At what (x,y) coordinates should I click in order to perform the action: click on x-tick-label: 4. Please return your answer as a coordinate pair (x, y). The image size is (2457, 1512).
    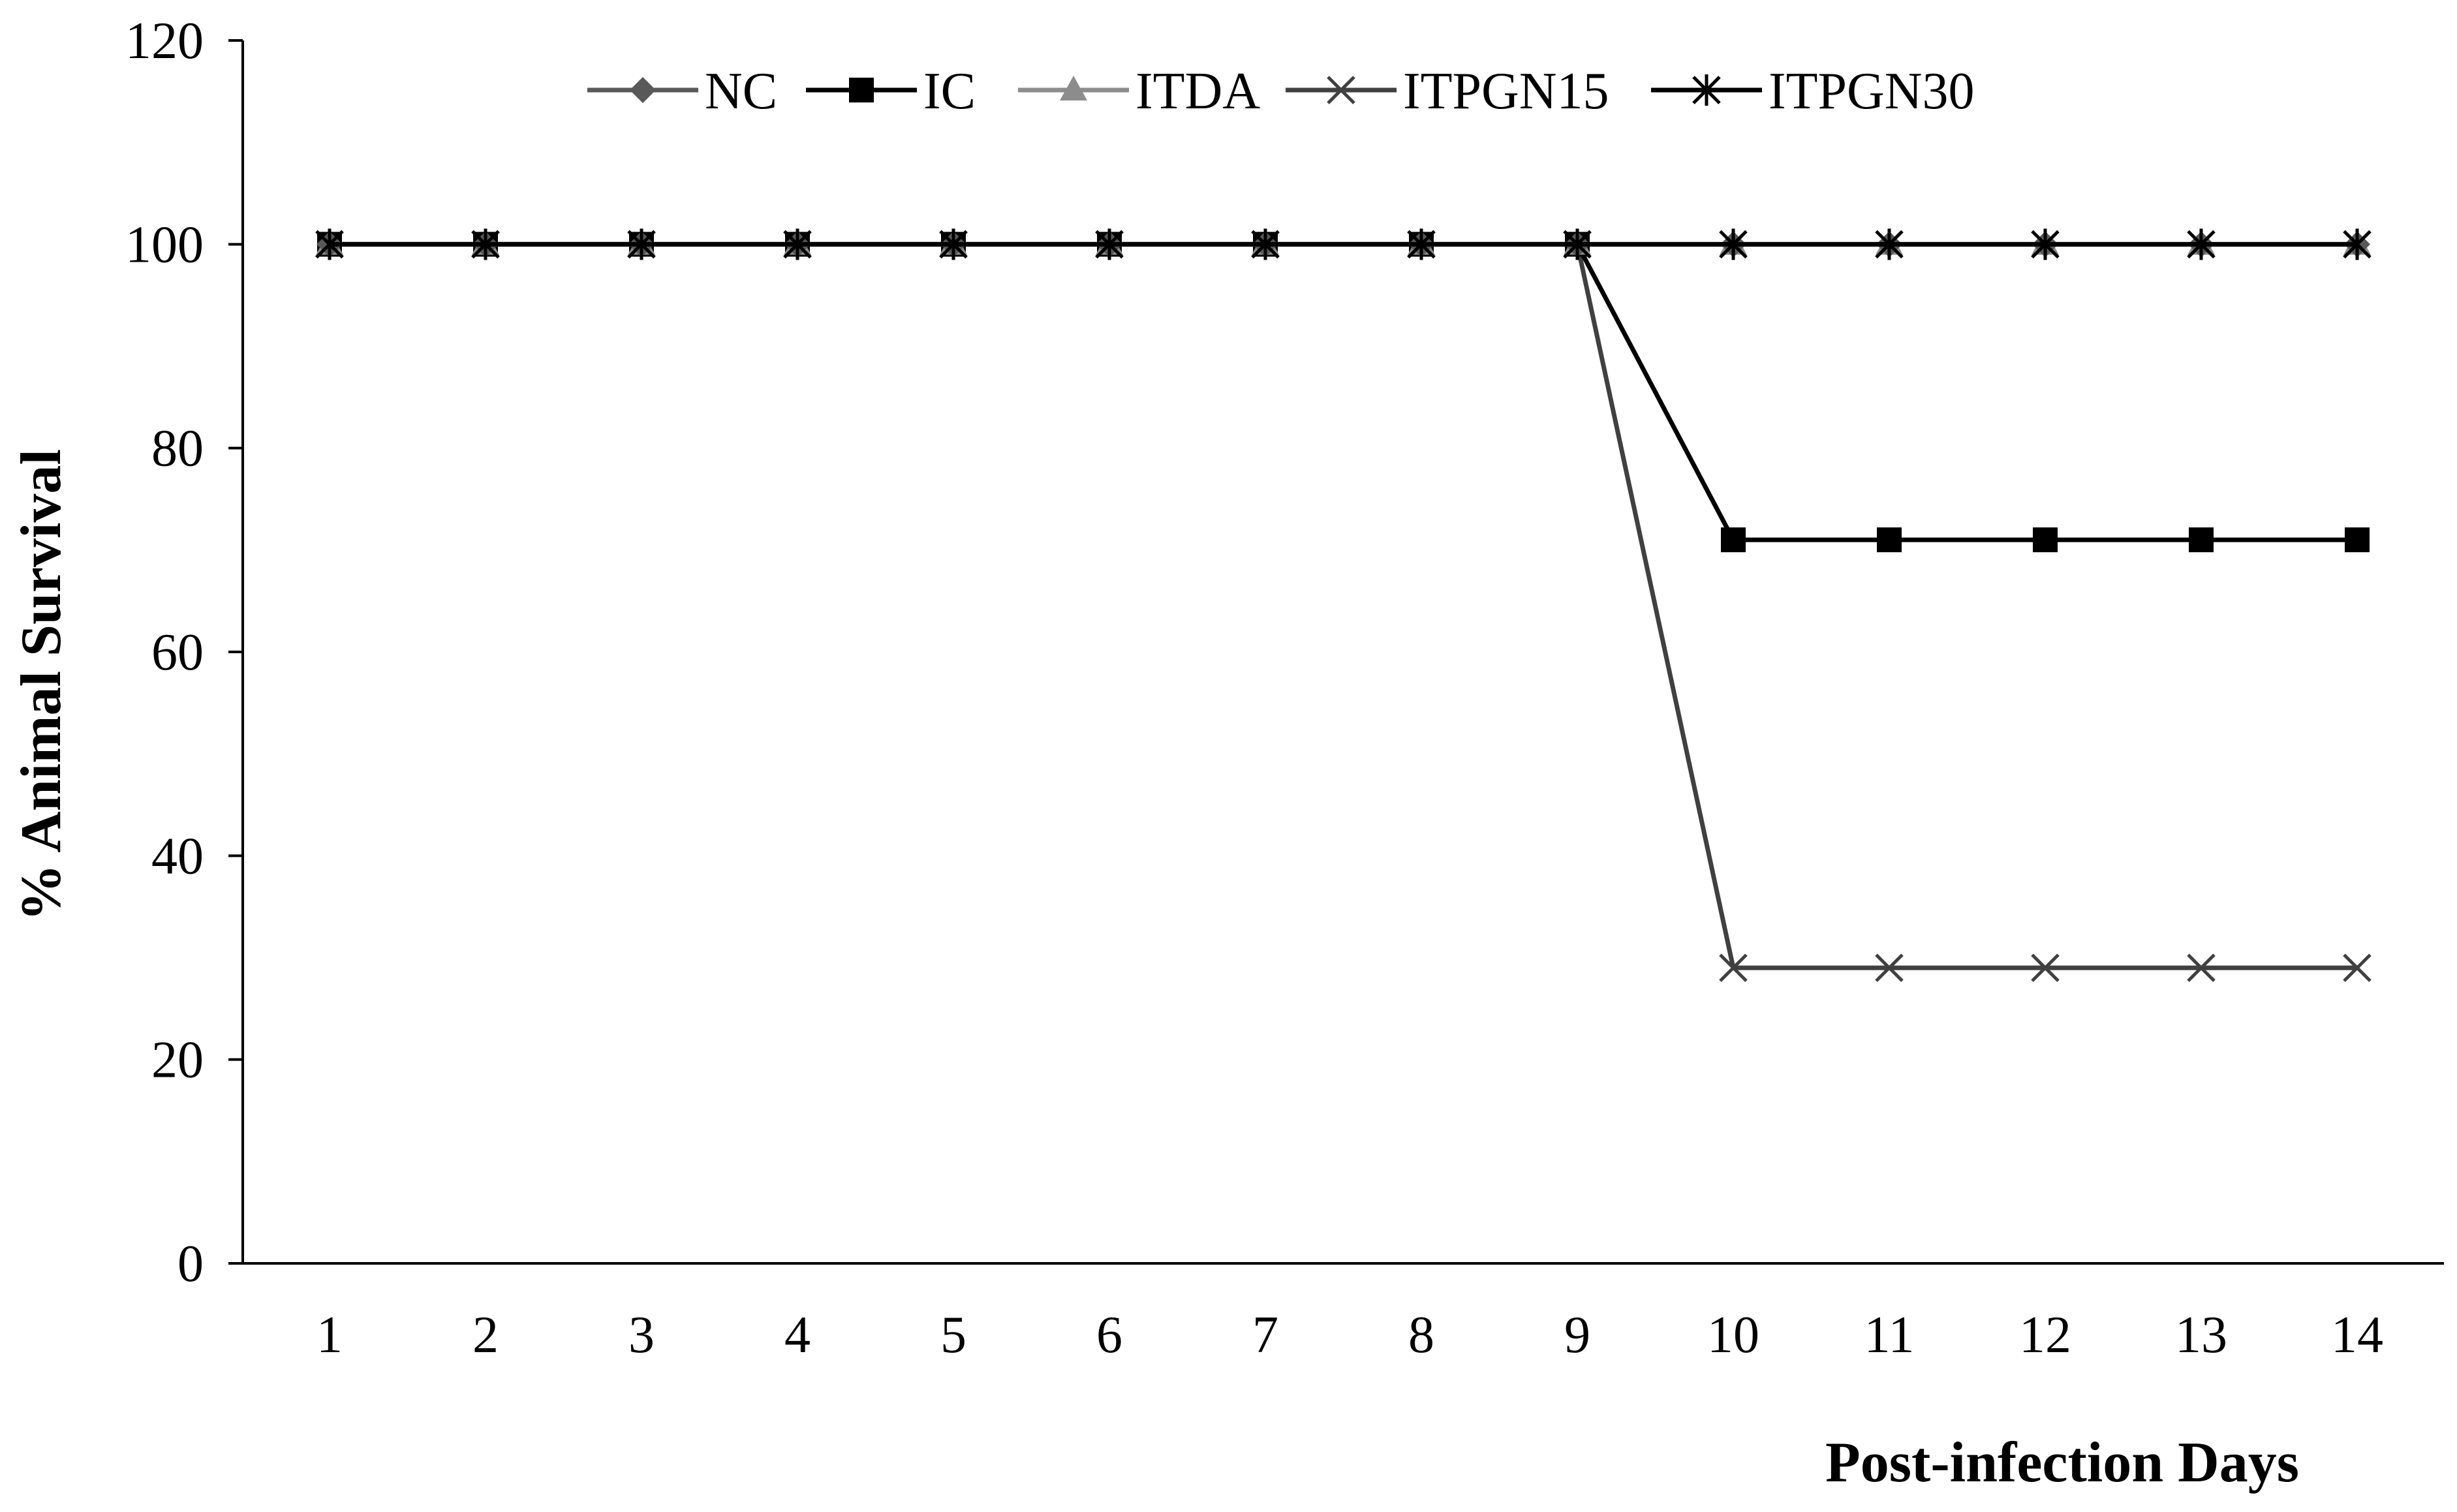
    Looking at the image, I should click on (797, 1335).